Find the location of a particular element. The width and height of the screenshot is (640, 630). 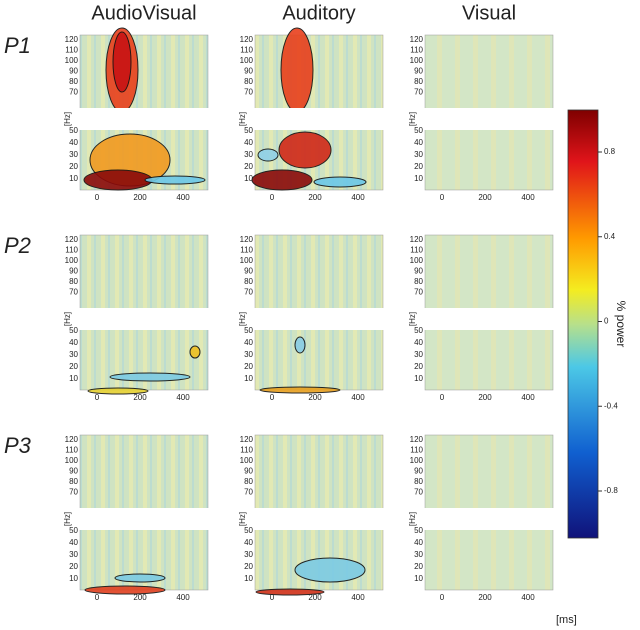

column-title: Visual is located at coordinates (489, 13).